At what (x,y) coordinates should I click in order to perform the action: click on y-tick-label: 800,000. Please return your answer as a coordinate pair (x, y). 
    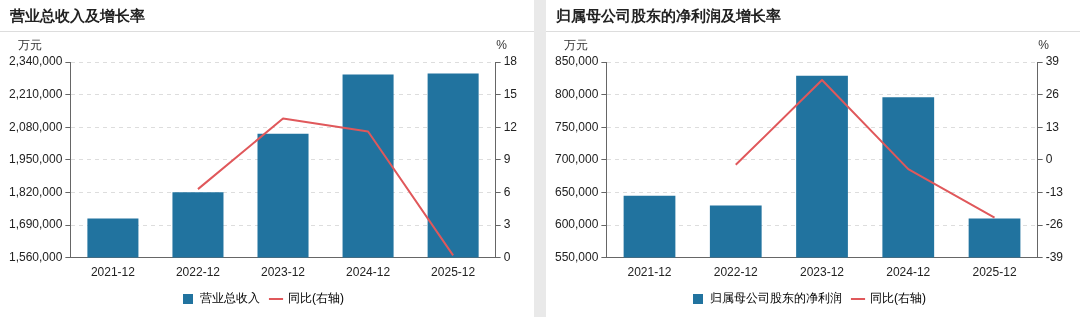
    Looking at the image, I should click on (576, 93).